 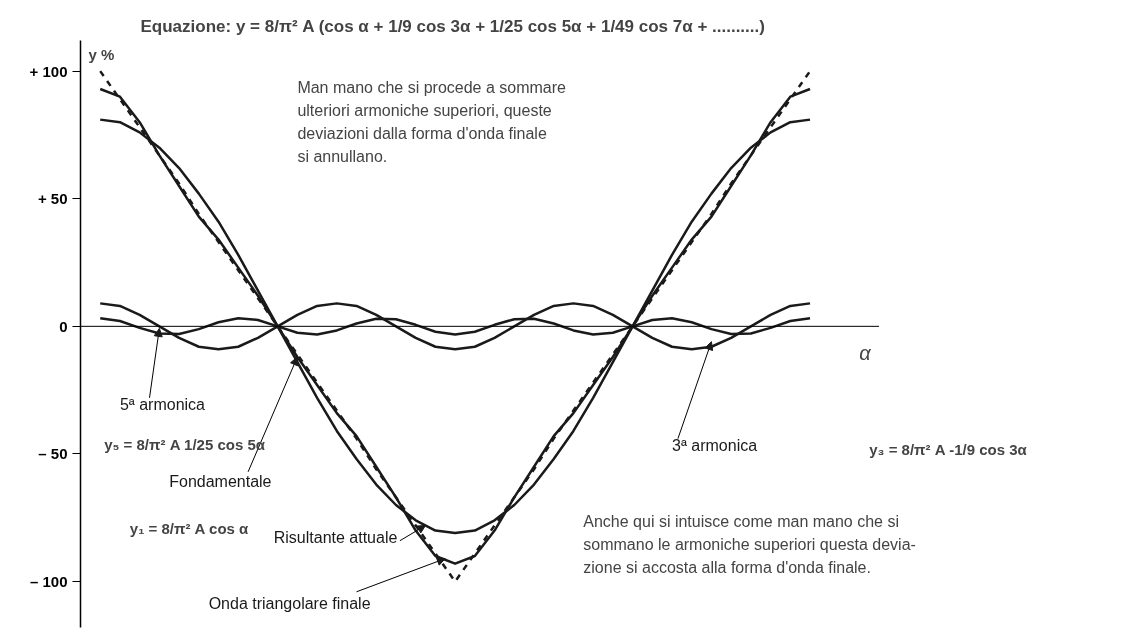 What do you see at coordinates (289, 604) in the screenshot?
I see `text: Onda triangolare finale` at bounding box center [289, 604].